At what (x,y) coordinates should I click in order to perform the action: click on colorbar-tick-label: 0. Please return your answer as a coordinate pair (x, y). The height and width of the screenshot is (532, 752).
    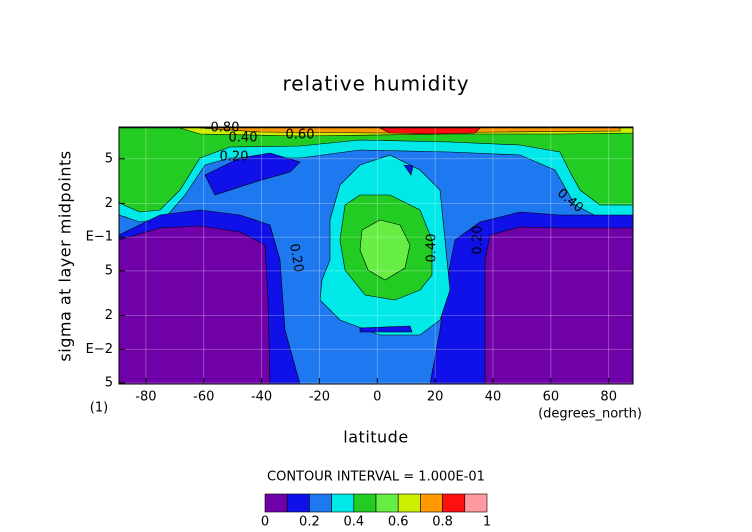
    Looking at the image, I should click on (265, 522).